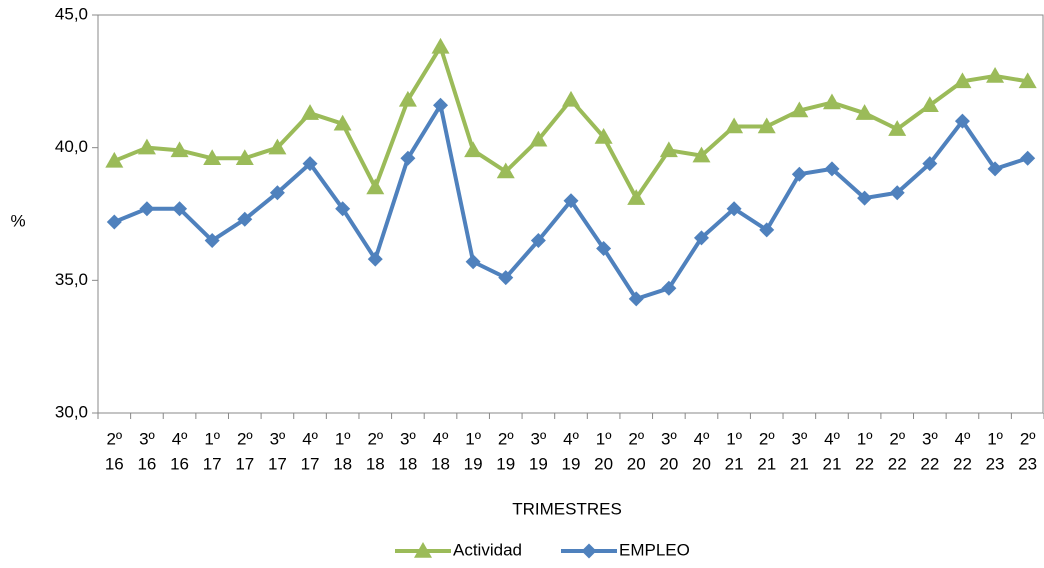 This screenshot has width=1044, height=568. What do you see at coordinates (71, 146) in the screenshot?
I see `y-tick-label: 40,0` at bounding box center [71, 146].